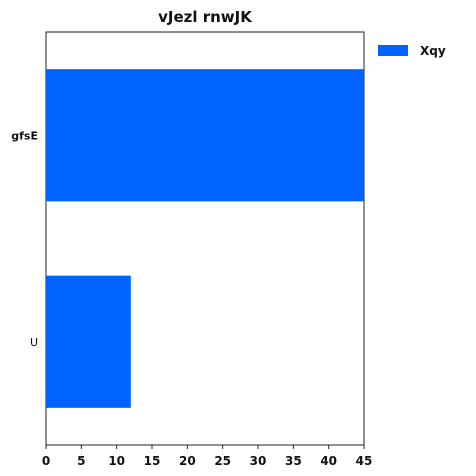 This screenshot has width=476, height=476. Describe the element at coordinates (364, 461) in the screenshot. I see `x-tick-label: 45` at that location.